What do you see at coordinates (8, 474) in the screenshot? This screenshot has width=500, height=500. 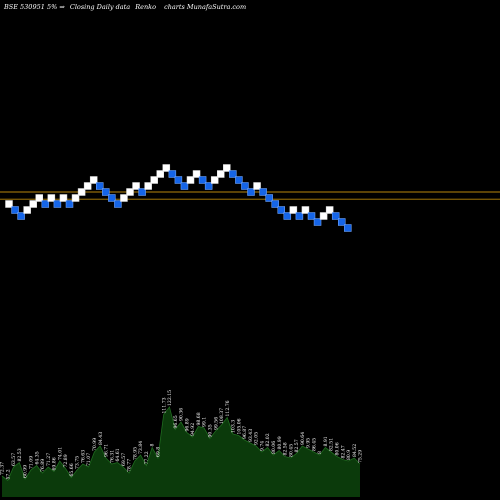 I see `volume-label: 57.2` at bounding box center [8, 474].